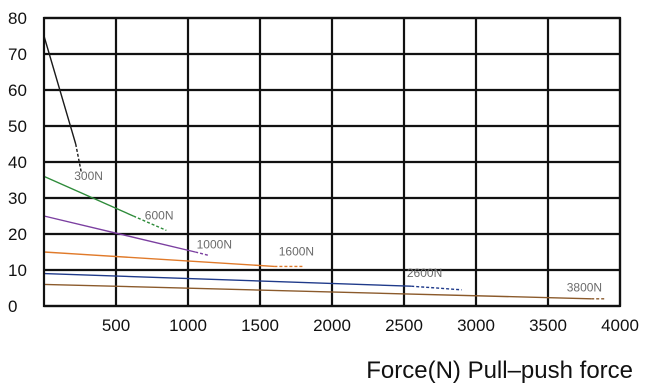 The width and height of the screenshot is (648, 387). What do you see at coordinates (17, 54) in the screenshot?
I see `y-tick-label-70: 70` at bounding box center [17, 54].